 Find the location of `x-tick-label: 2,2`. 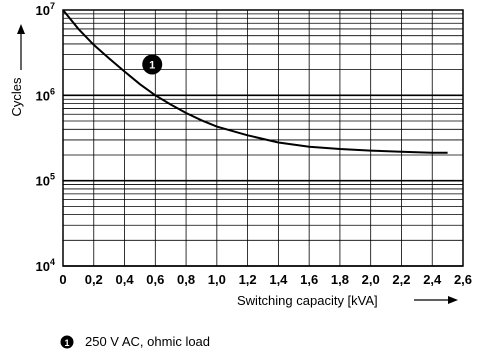

x-tick-label: 2,2 is located at coordinates (401, 279).